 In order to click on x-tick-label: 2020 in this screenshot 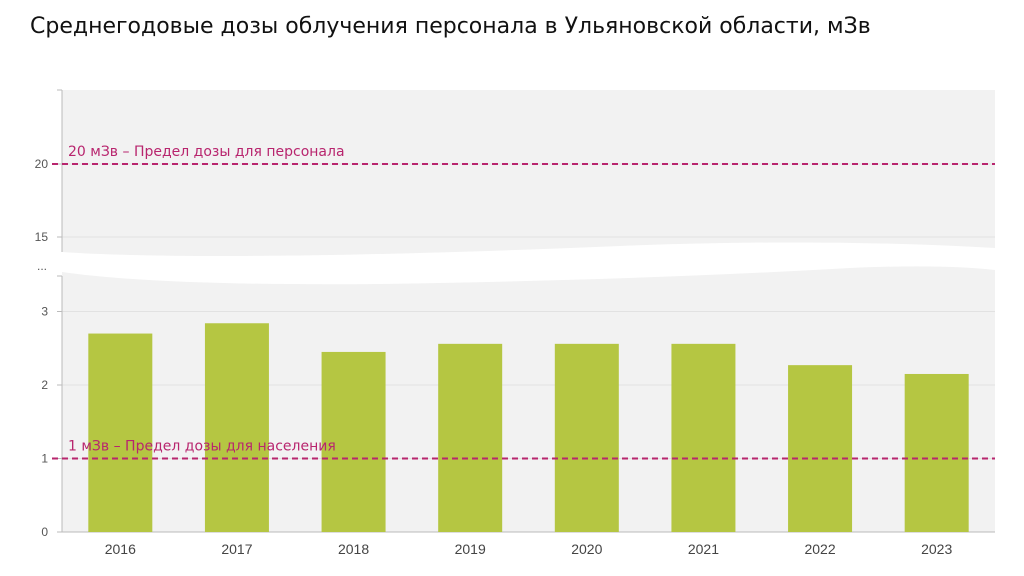, I will do `click(586, 549)`.